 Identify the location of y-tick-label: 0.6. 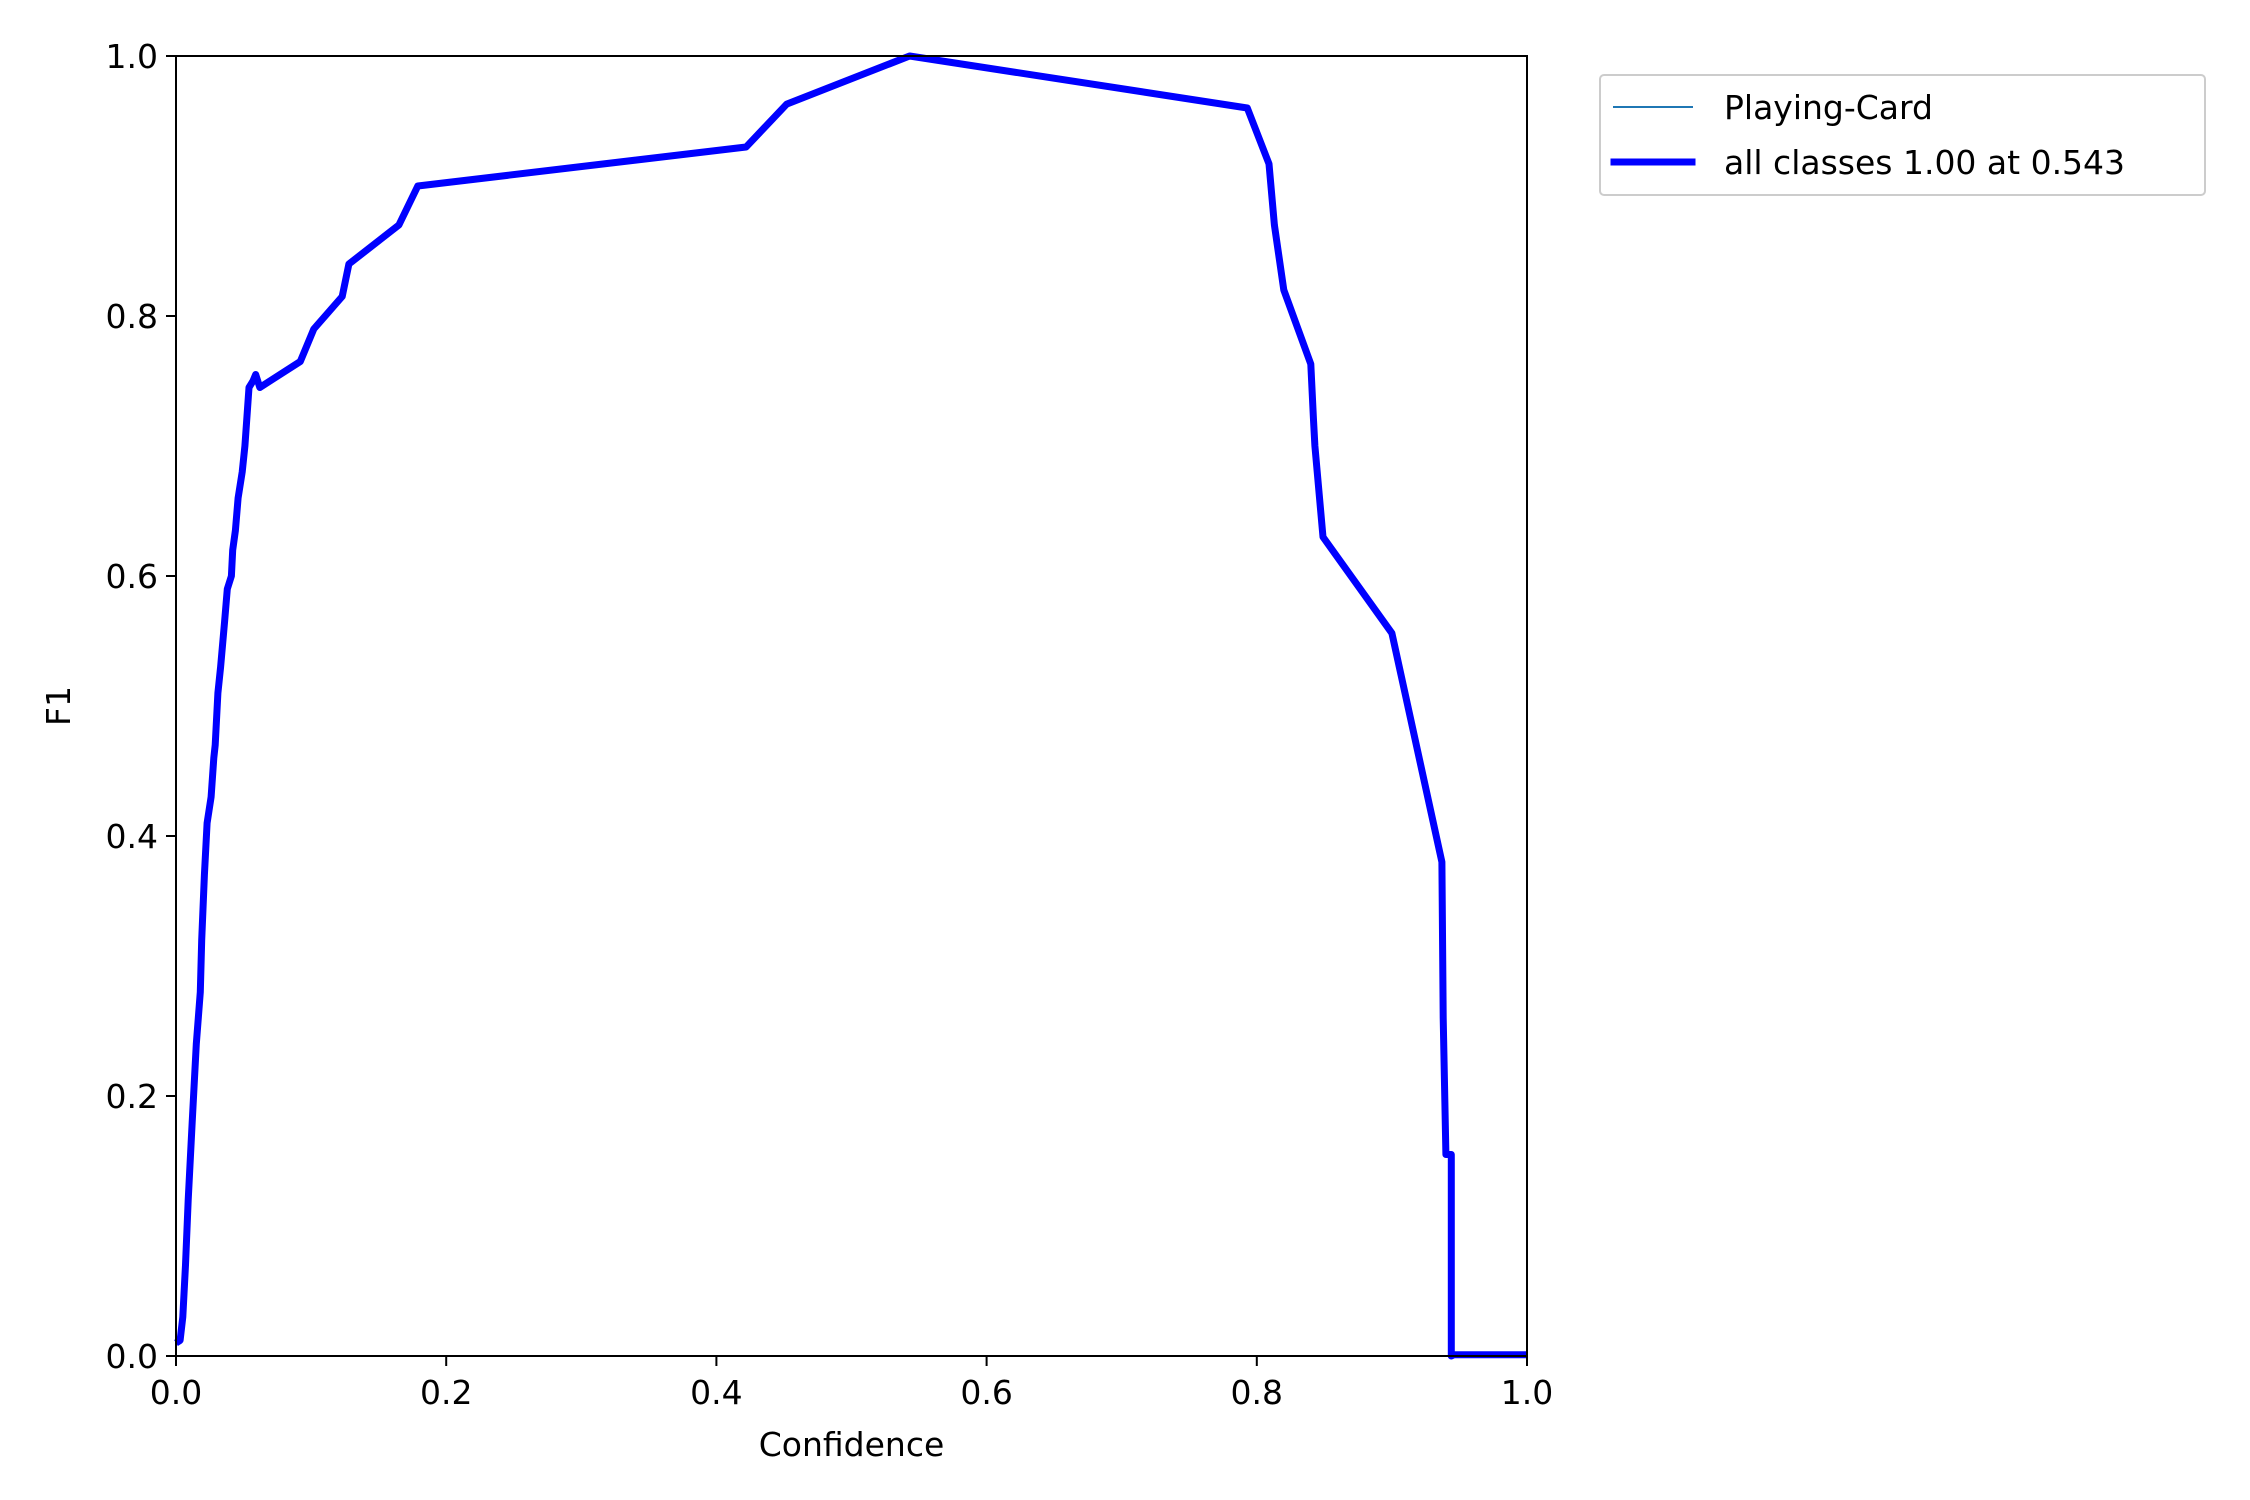
(132, 576).